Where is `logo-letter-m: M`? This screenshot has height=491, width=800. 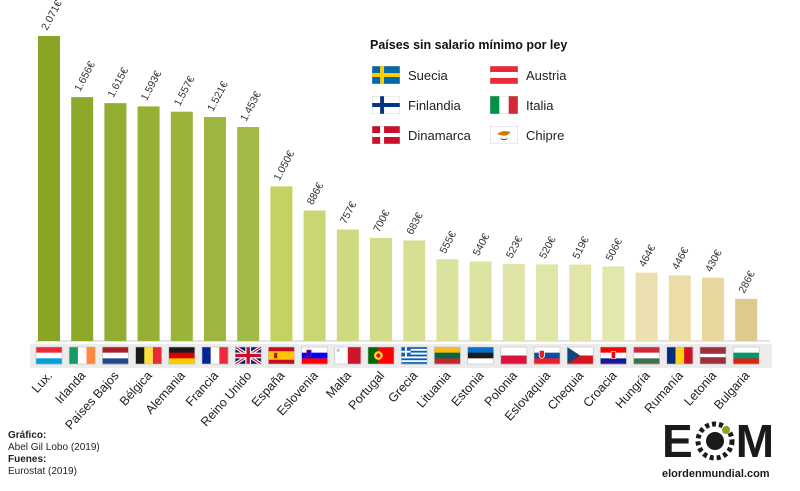
logo-letter-m: M is located at coordinates (755, 441).